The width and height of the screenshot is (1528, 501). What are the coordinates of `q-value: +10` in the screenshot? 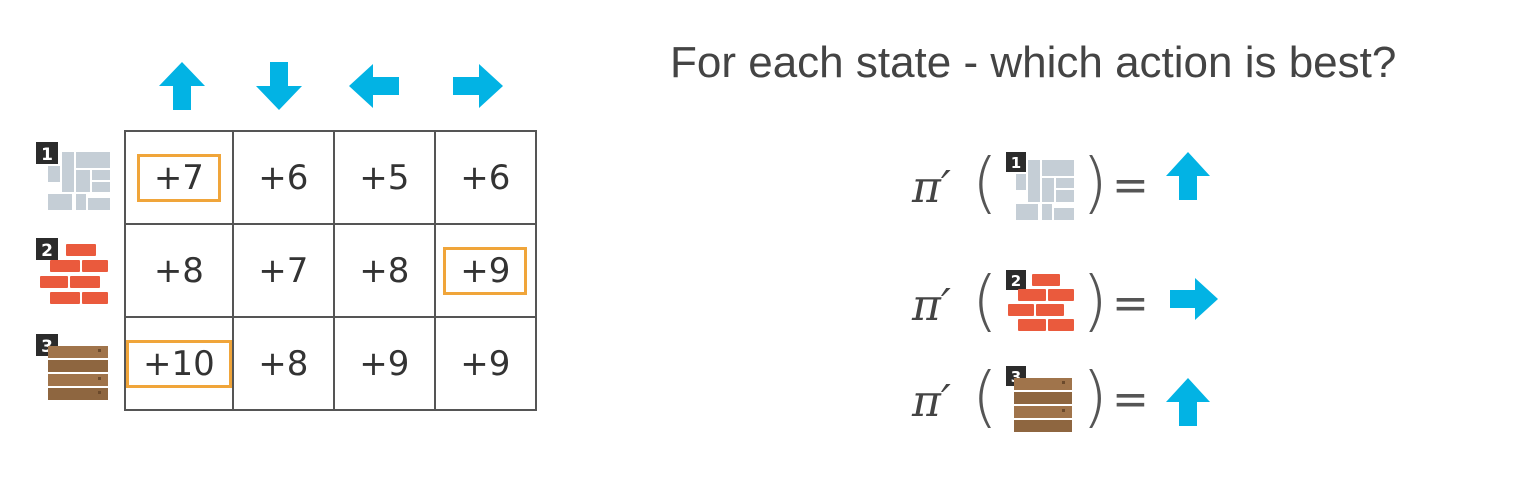 It's located at (179, 363).